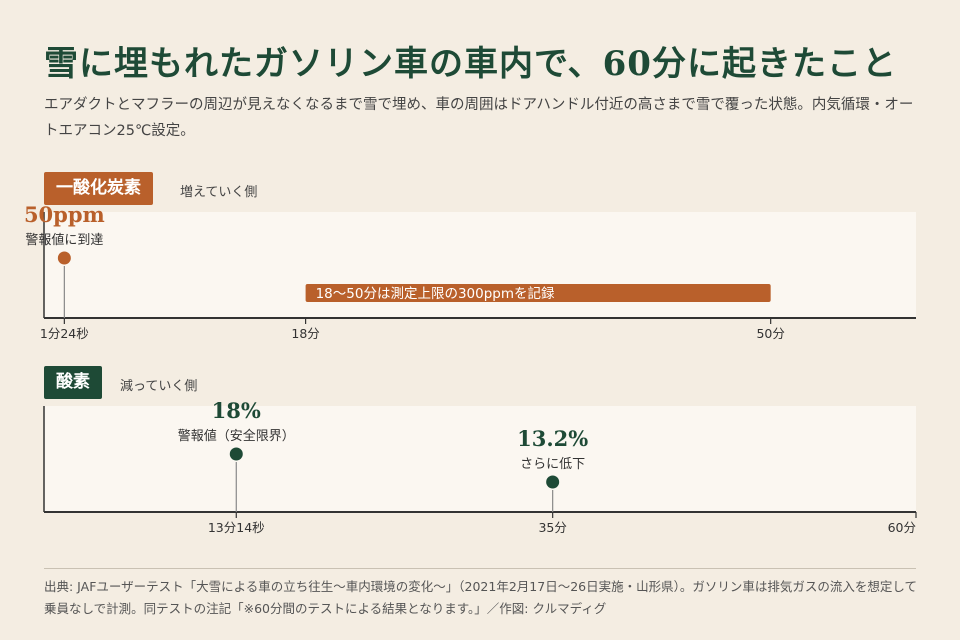 The image size is (960, 640). I want to click on co-event-dot, so click(64, 258).